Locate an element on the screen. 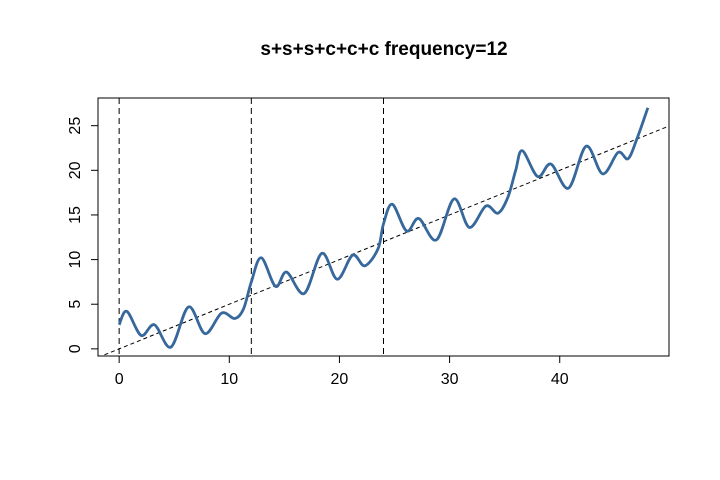 This screenshot has width=720, height=480. x-tick-label: 10 is located at coordinates (229, 379).